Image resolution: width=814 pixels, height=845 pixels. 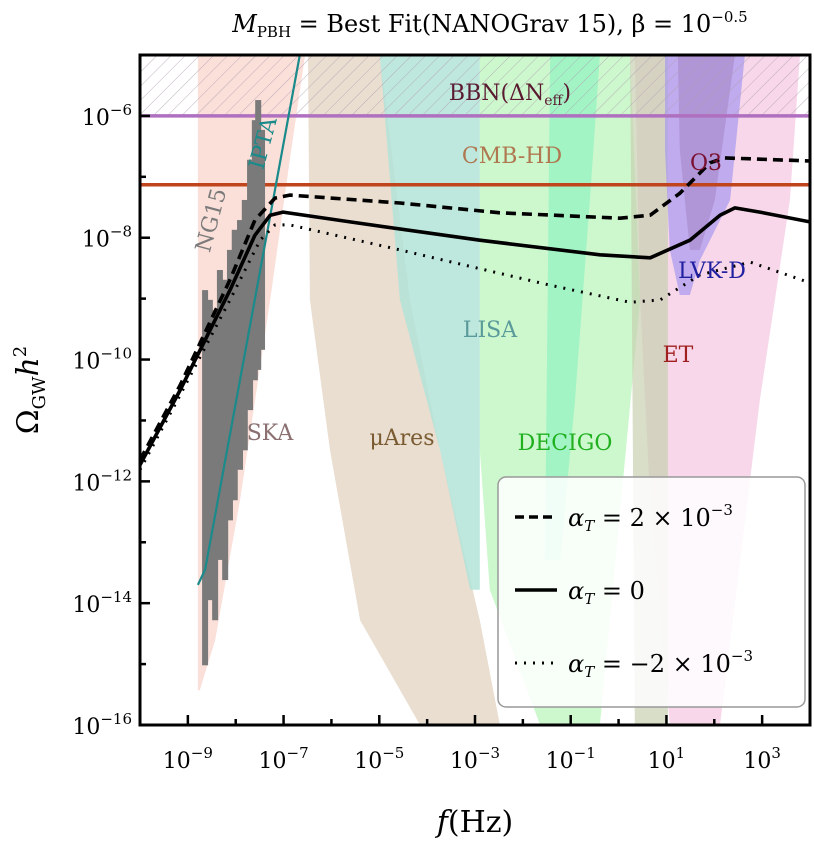 I want to click on x-tick-label: 10⁻⁹, so click(x=188, y=759).